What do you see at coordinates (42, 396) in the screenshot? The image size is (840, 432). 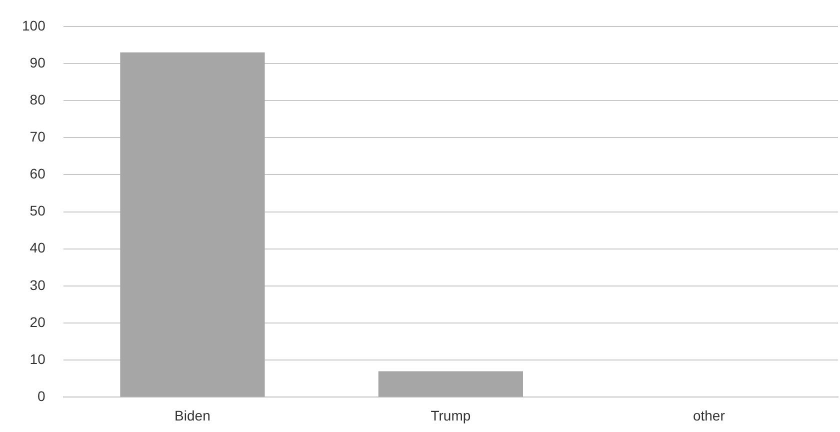 I see `y-tick-label: 0` at bounding box center [42, 396].